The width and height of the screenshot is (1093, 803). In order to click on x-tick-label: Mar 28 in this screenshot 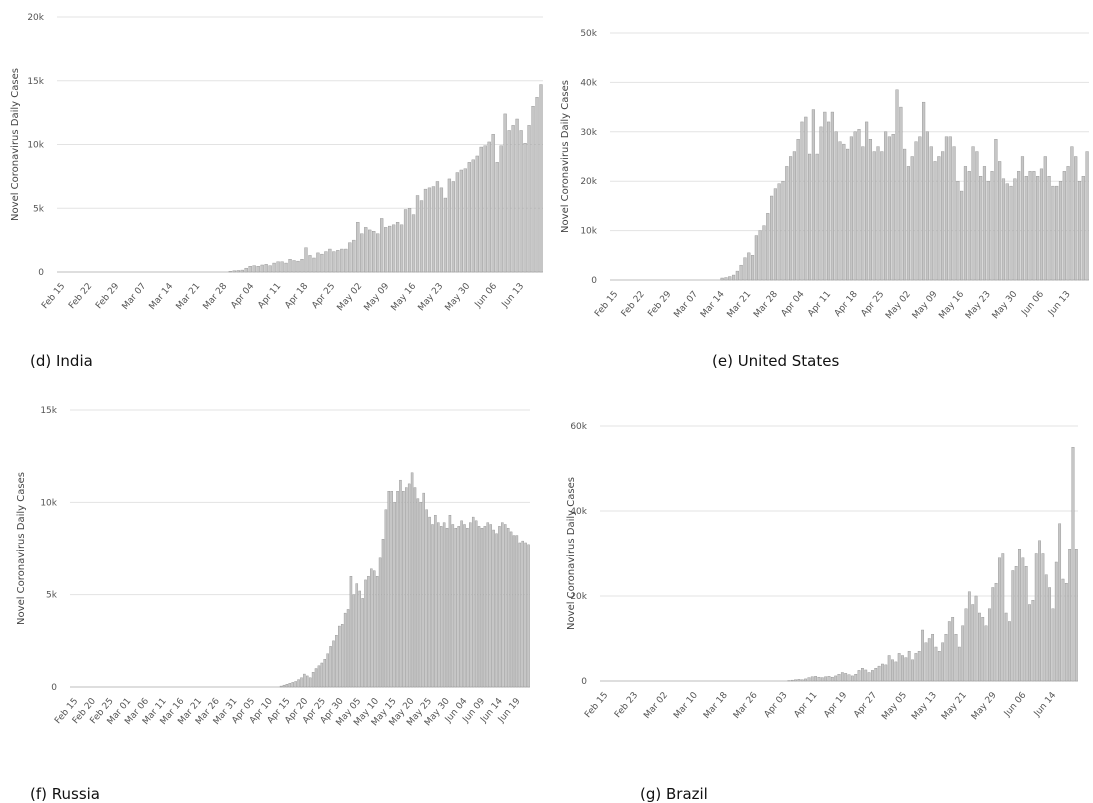, I will do `click(766, 304)`.